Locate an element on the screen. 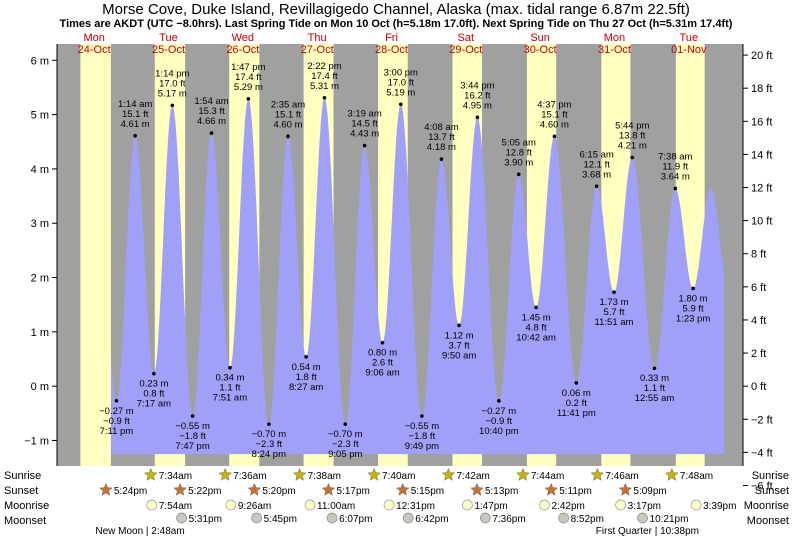 This screenshot has height=539, width=793. tide-label-5-1: 1:54 am is located at coordinates (211, 101).